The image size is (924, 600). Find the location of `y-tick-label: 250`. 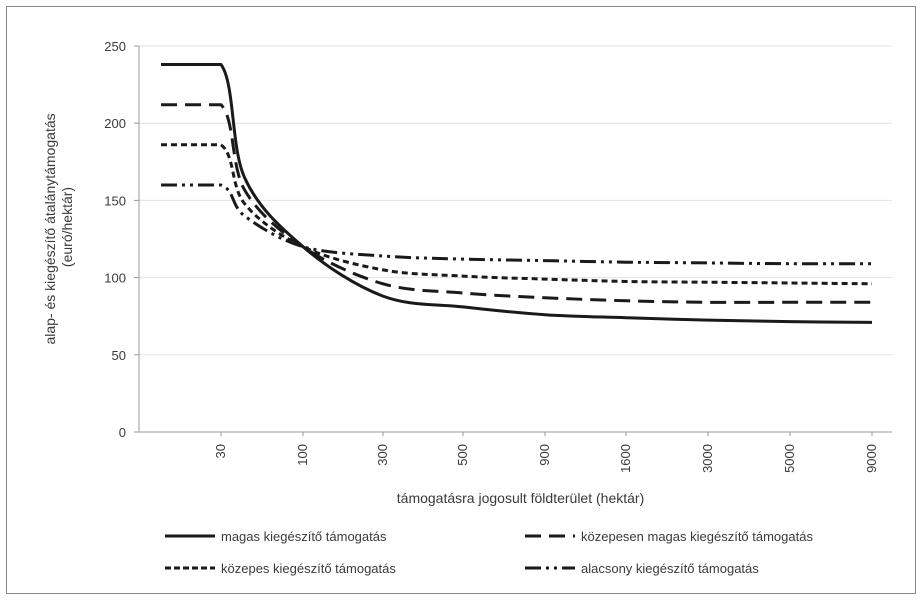

y-tick-label: 250 is located at coordinates (115, 46).